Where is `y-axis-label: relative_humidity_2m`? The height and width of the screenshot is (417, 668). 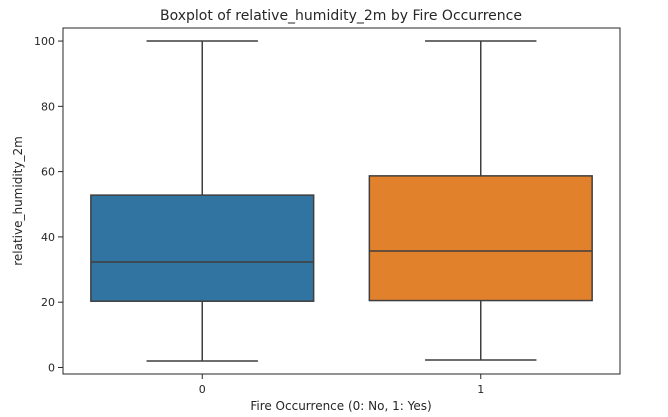
y-axis-label: relative_humidity_2m is located at coordinates (18, 201).